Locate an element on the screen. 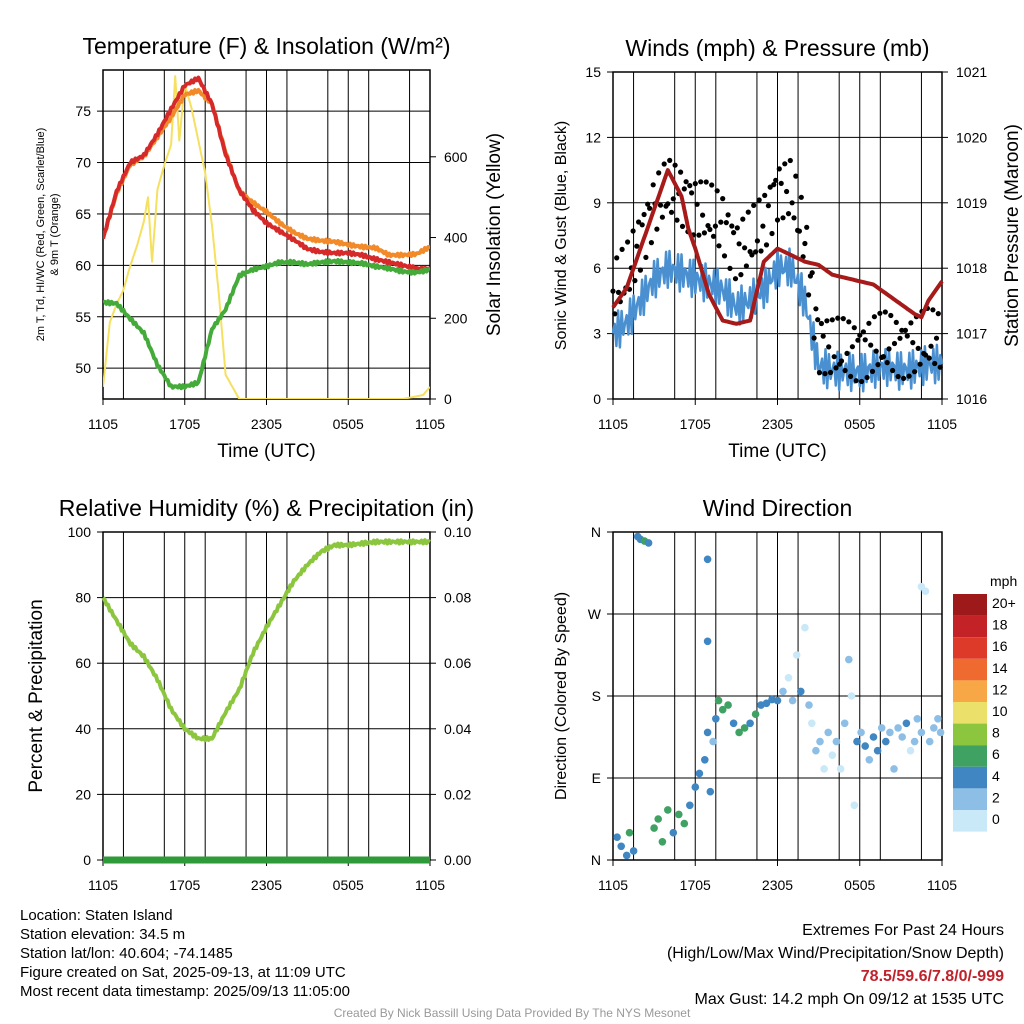 The image size is (1024, 1024). y-tick-label: 0 is located at coordinates (87, 860).